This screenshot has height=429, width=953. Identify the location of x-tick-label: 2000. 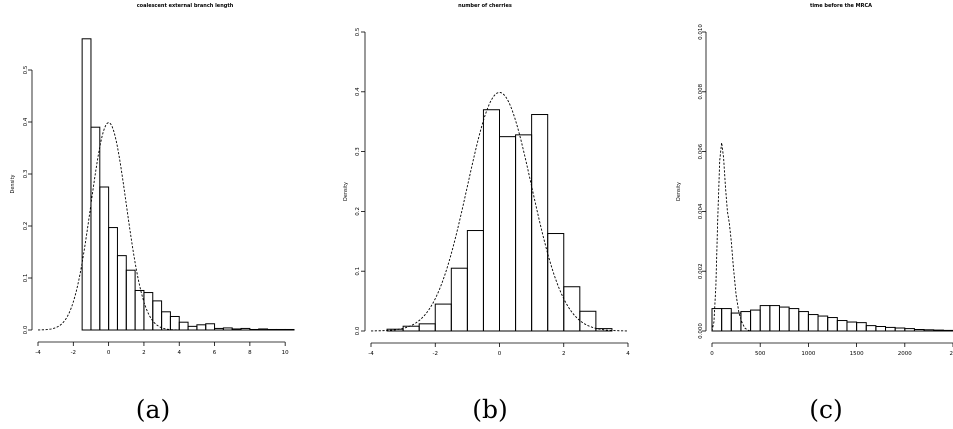
(905, 354).